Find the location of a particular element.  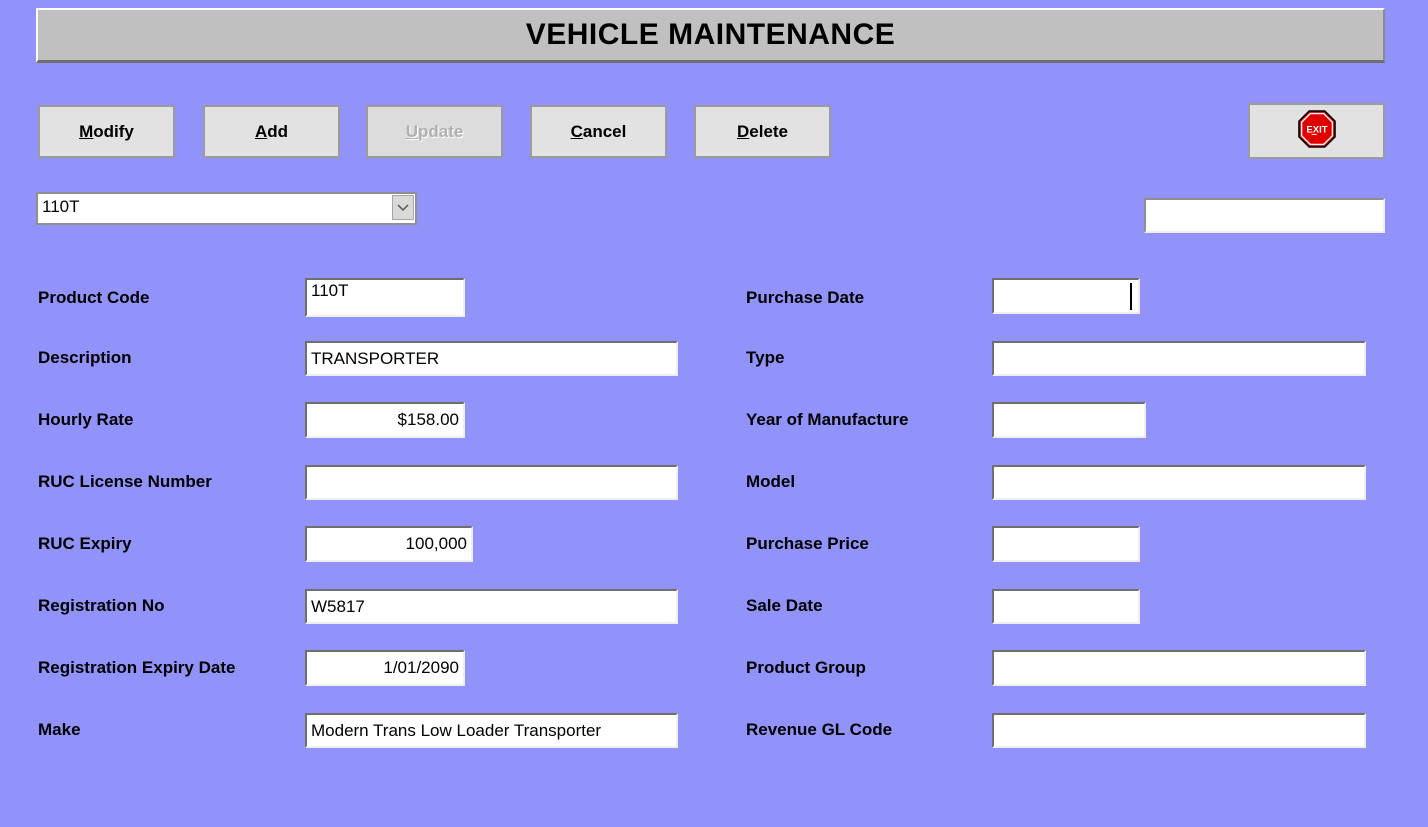

update-button-mnemonic: U is located at coordinates (411, 131).